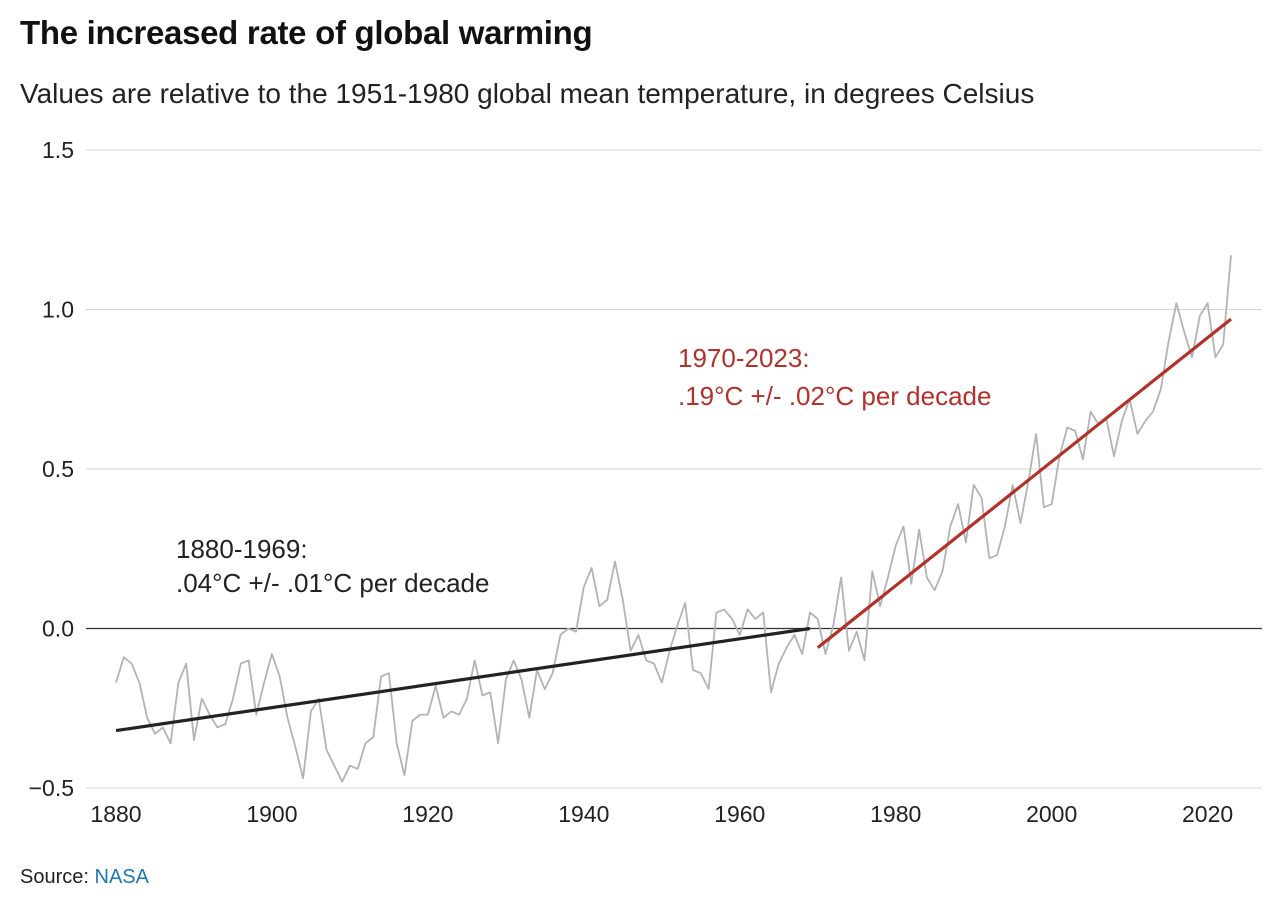  Describe the element at coordinates (583, 814) in the screenshot. I see `x-tick-label: 1940` at that location.